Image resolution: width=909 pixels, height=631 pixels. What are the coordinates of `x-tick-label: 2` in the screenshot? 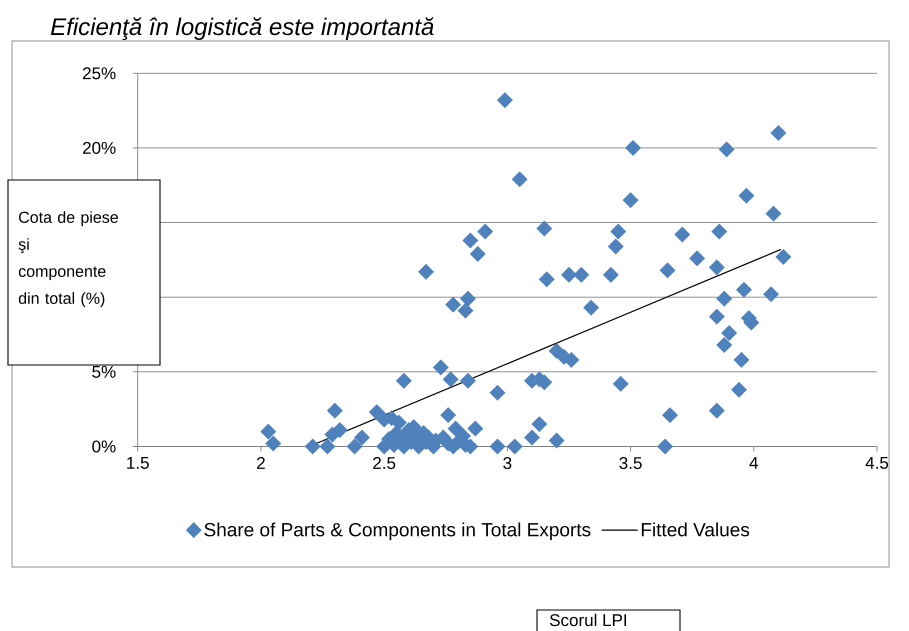 It's located at (261, 463).